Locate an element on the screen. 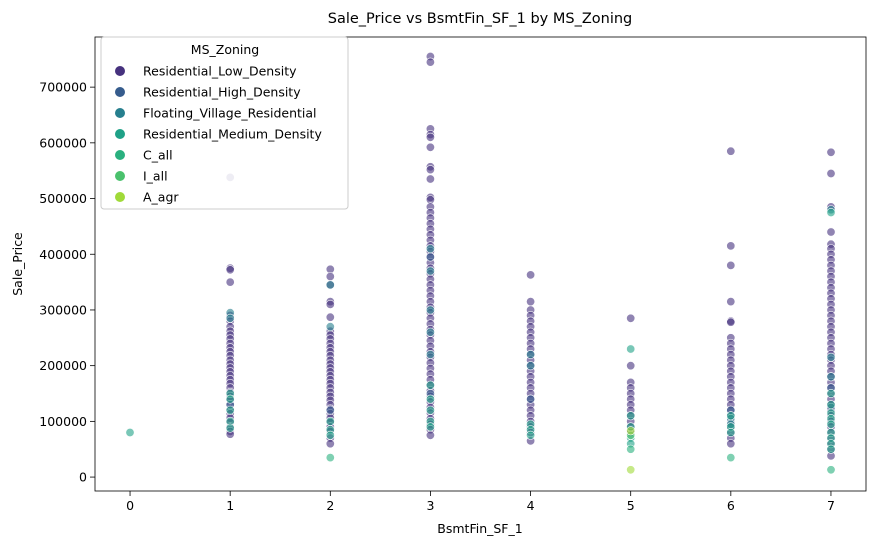  y-tick-label: 400000 is located at coordinates (63, 254).